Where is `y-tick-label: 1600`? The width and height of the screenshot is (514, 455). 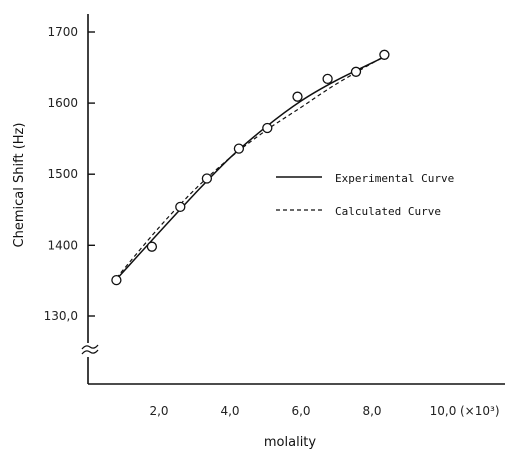
y-tick-label: 1600 is located at coordinates (62, 103).